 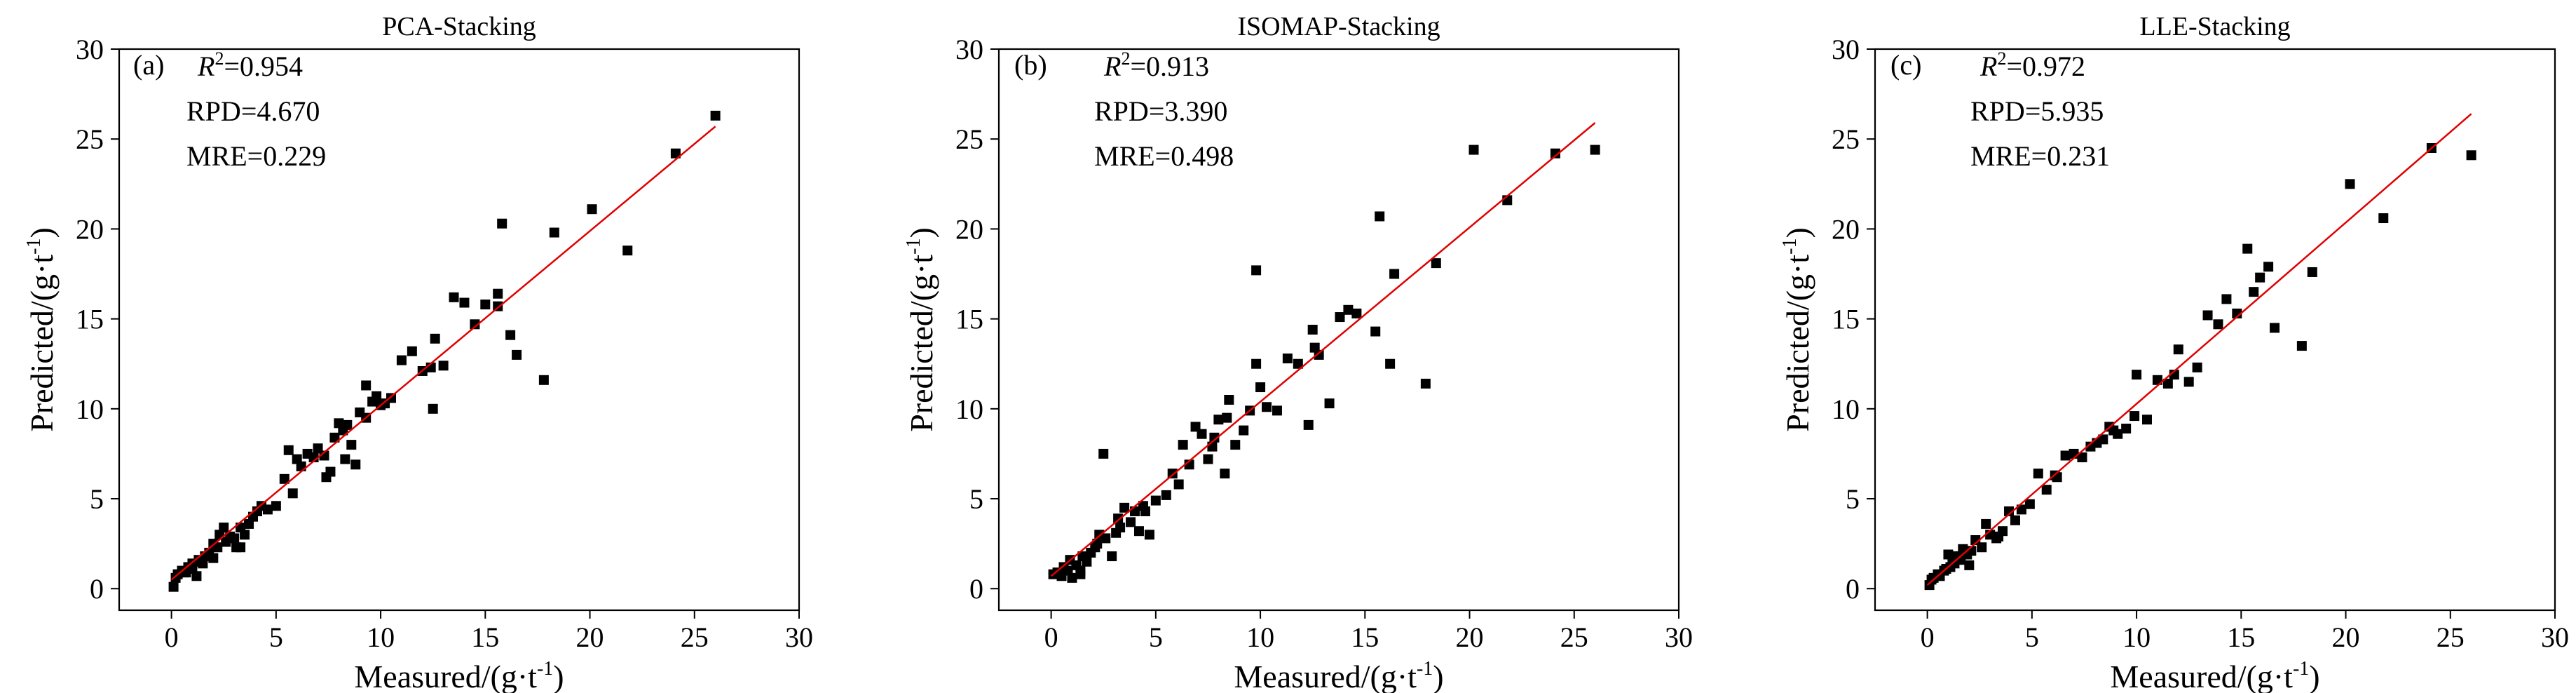 I want to click on fit-line, so click(x=1323, y=349).